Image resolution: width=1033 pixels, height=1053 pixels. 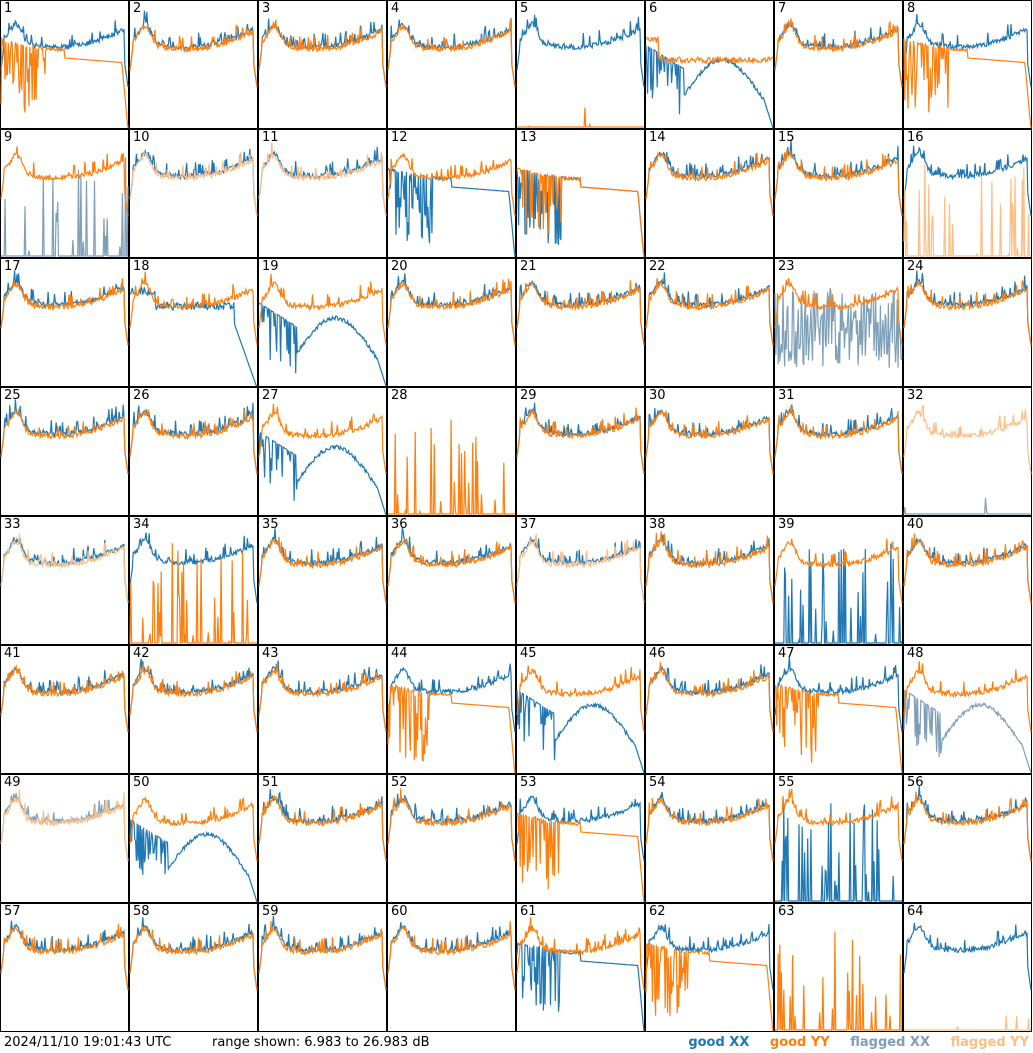 I want to click on panel-16: 16, so click(x=967, y=193).